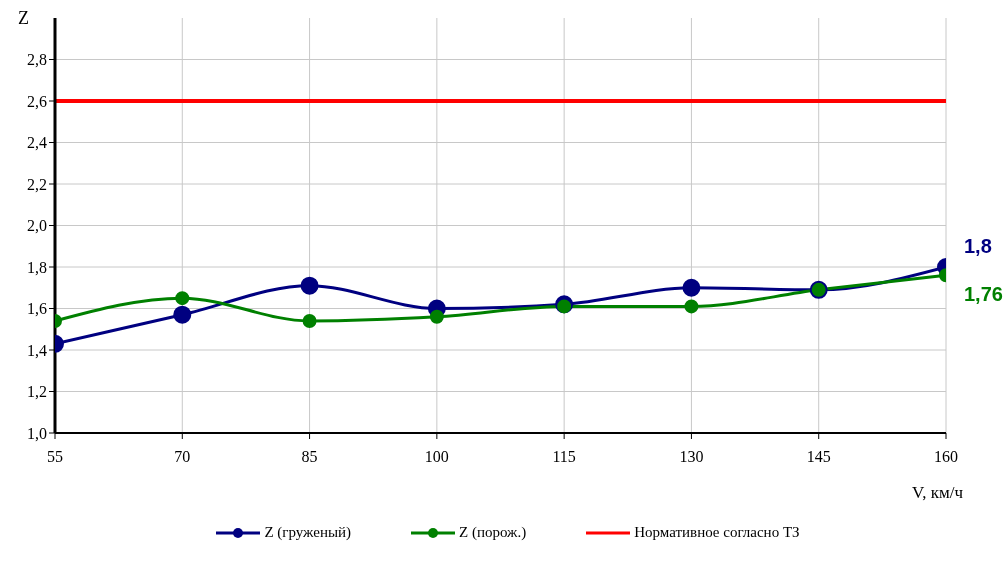 The image size is (1007, 581). Describe the element at coordinates (23, 18) in the screenshot. I see `y-axis-title: Z` at that location.